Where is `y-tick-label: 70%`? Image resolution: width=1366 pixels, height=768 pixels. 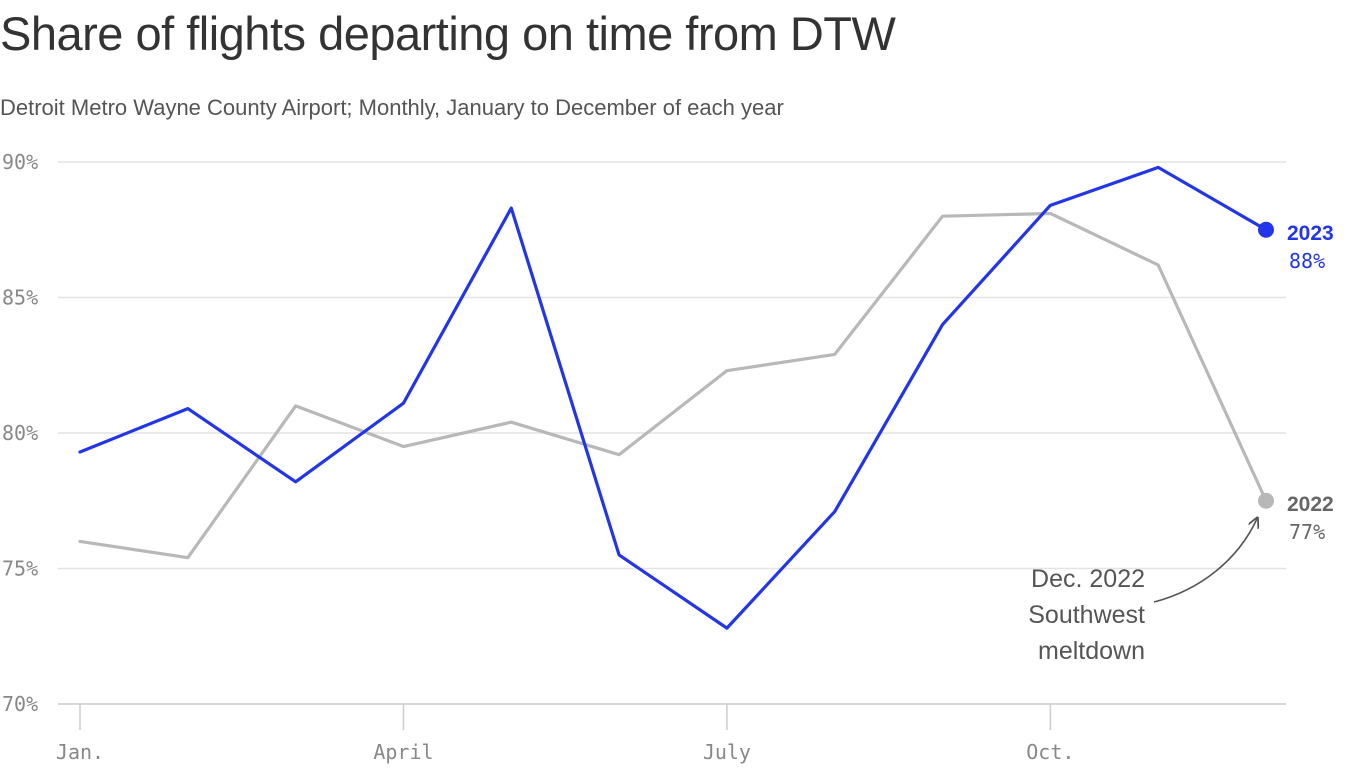
y-tick-label: 70% is located at coordinates (20, 704).